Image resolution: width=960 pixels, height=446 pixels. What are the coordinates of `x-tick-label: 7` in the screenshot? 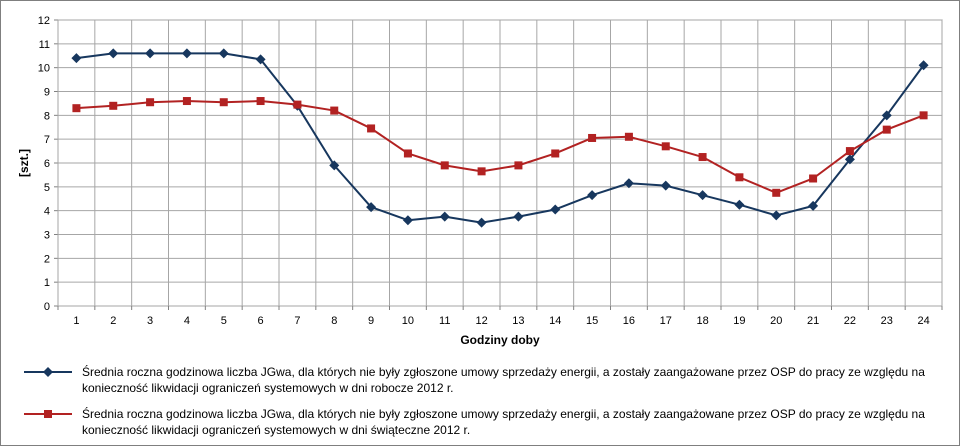 It's located at (297, 321).